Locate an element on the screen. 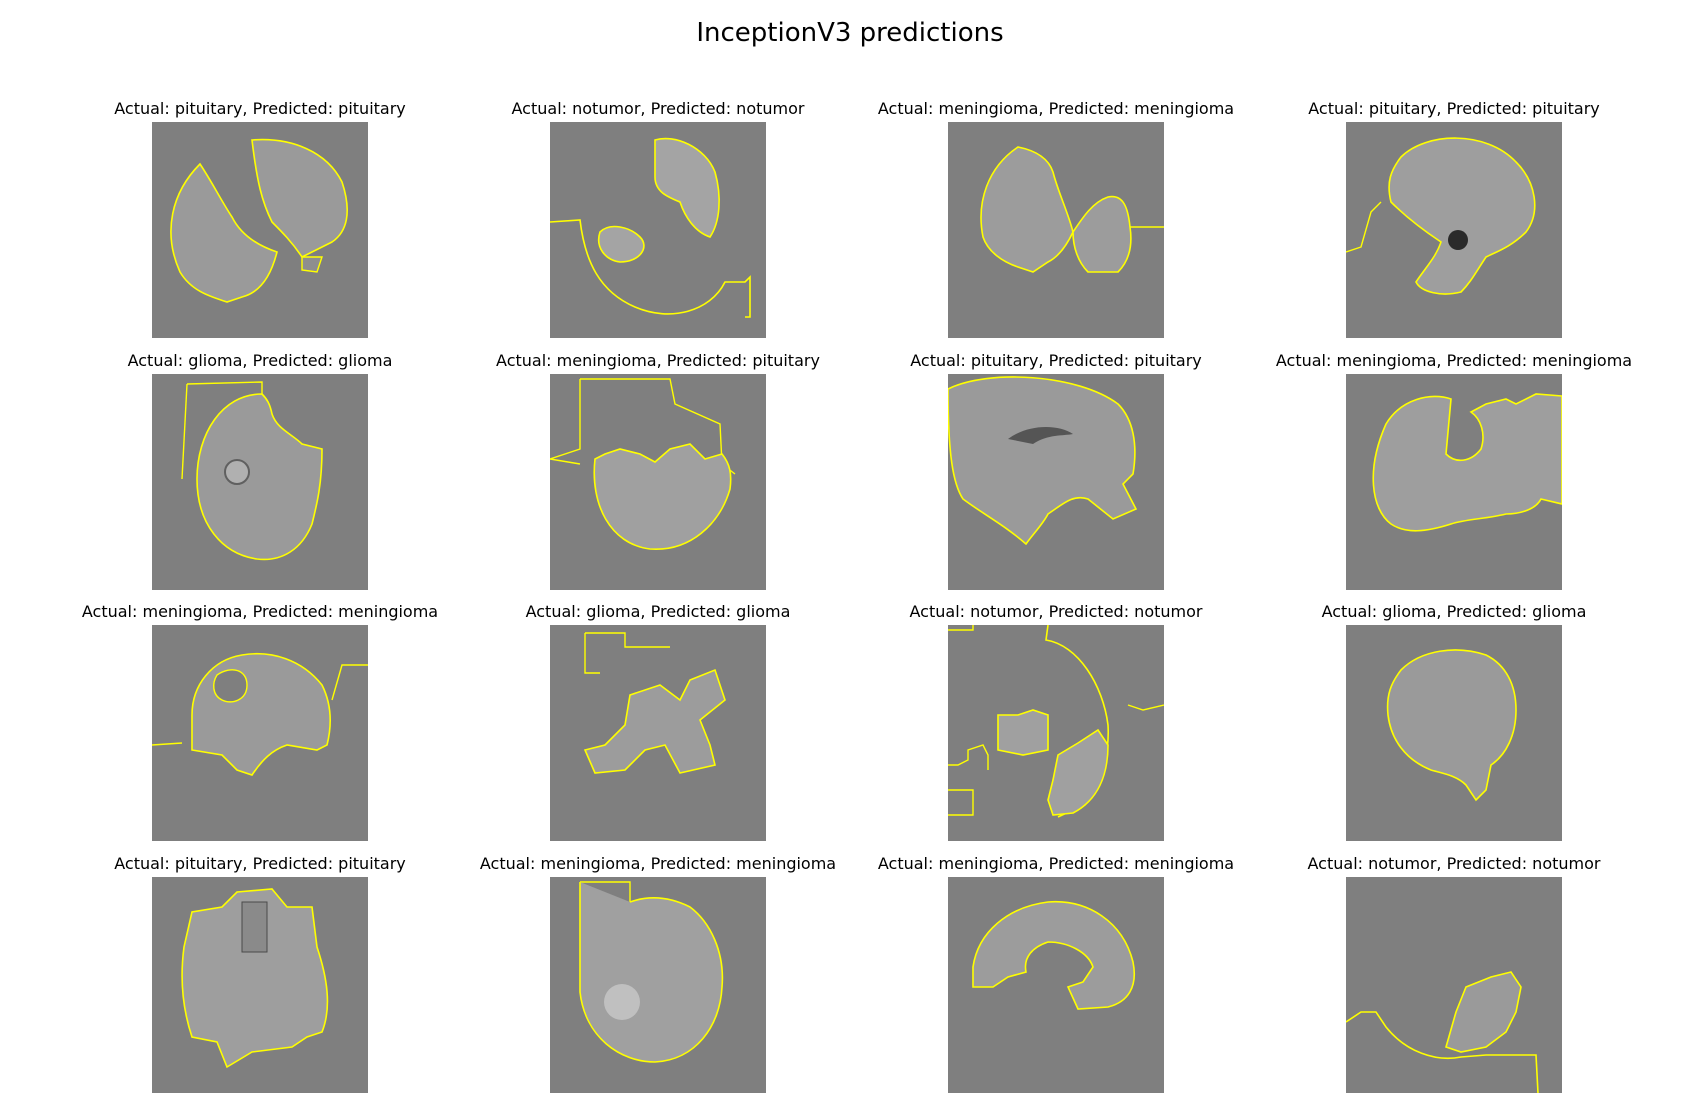 The image size is (1700, 1100). panel-16: Actual: notumor, Predicted: notumor is located at coordinates (1454, 975).